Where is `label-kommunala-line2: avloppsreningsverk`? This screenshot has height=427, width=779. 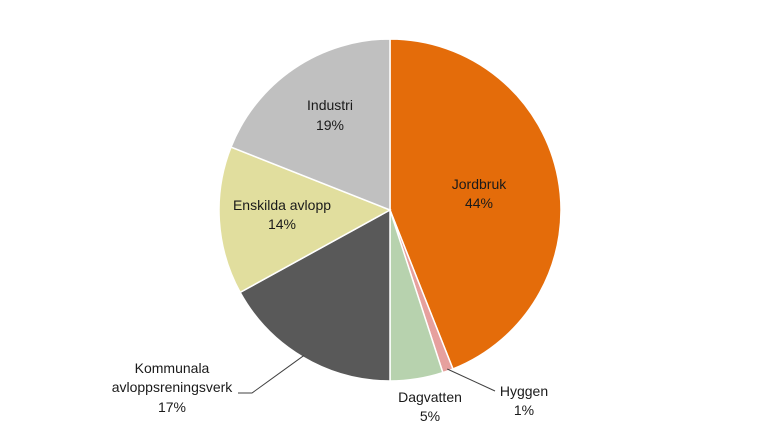
label-kommunala-line2: avloppsreningsverk is located at coordinates (173, 387).